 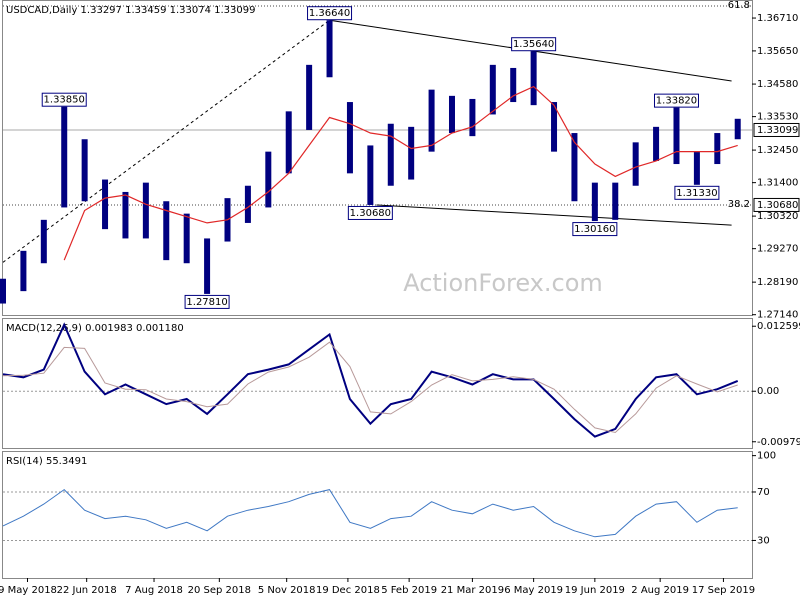 I want to click on annotation-label: 1.27810, so click(x=206, y=302).